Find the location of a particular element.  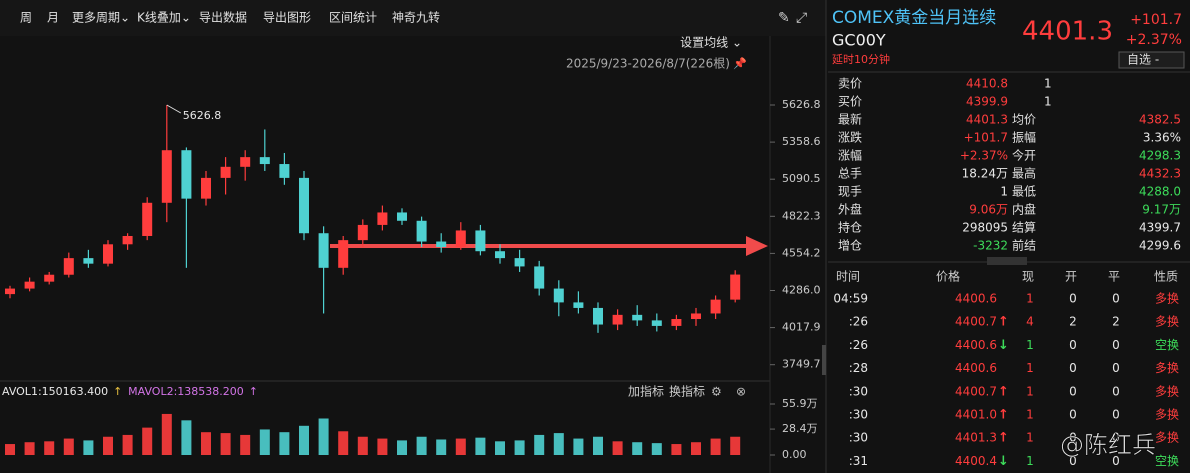

toolbar-item: 导出图形 is located at coordinates (287, 18).